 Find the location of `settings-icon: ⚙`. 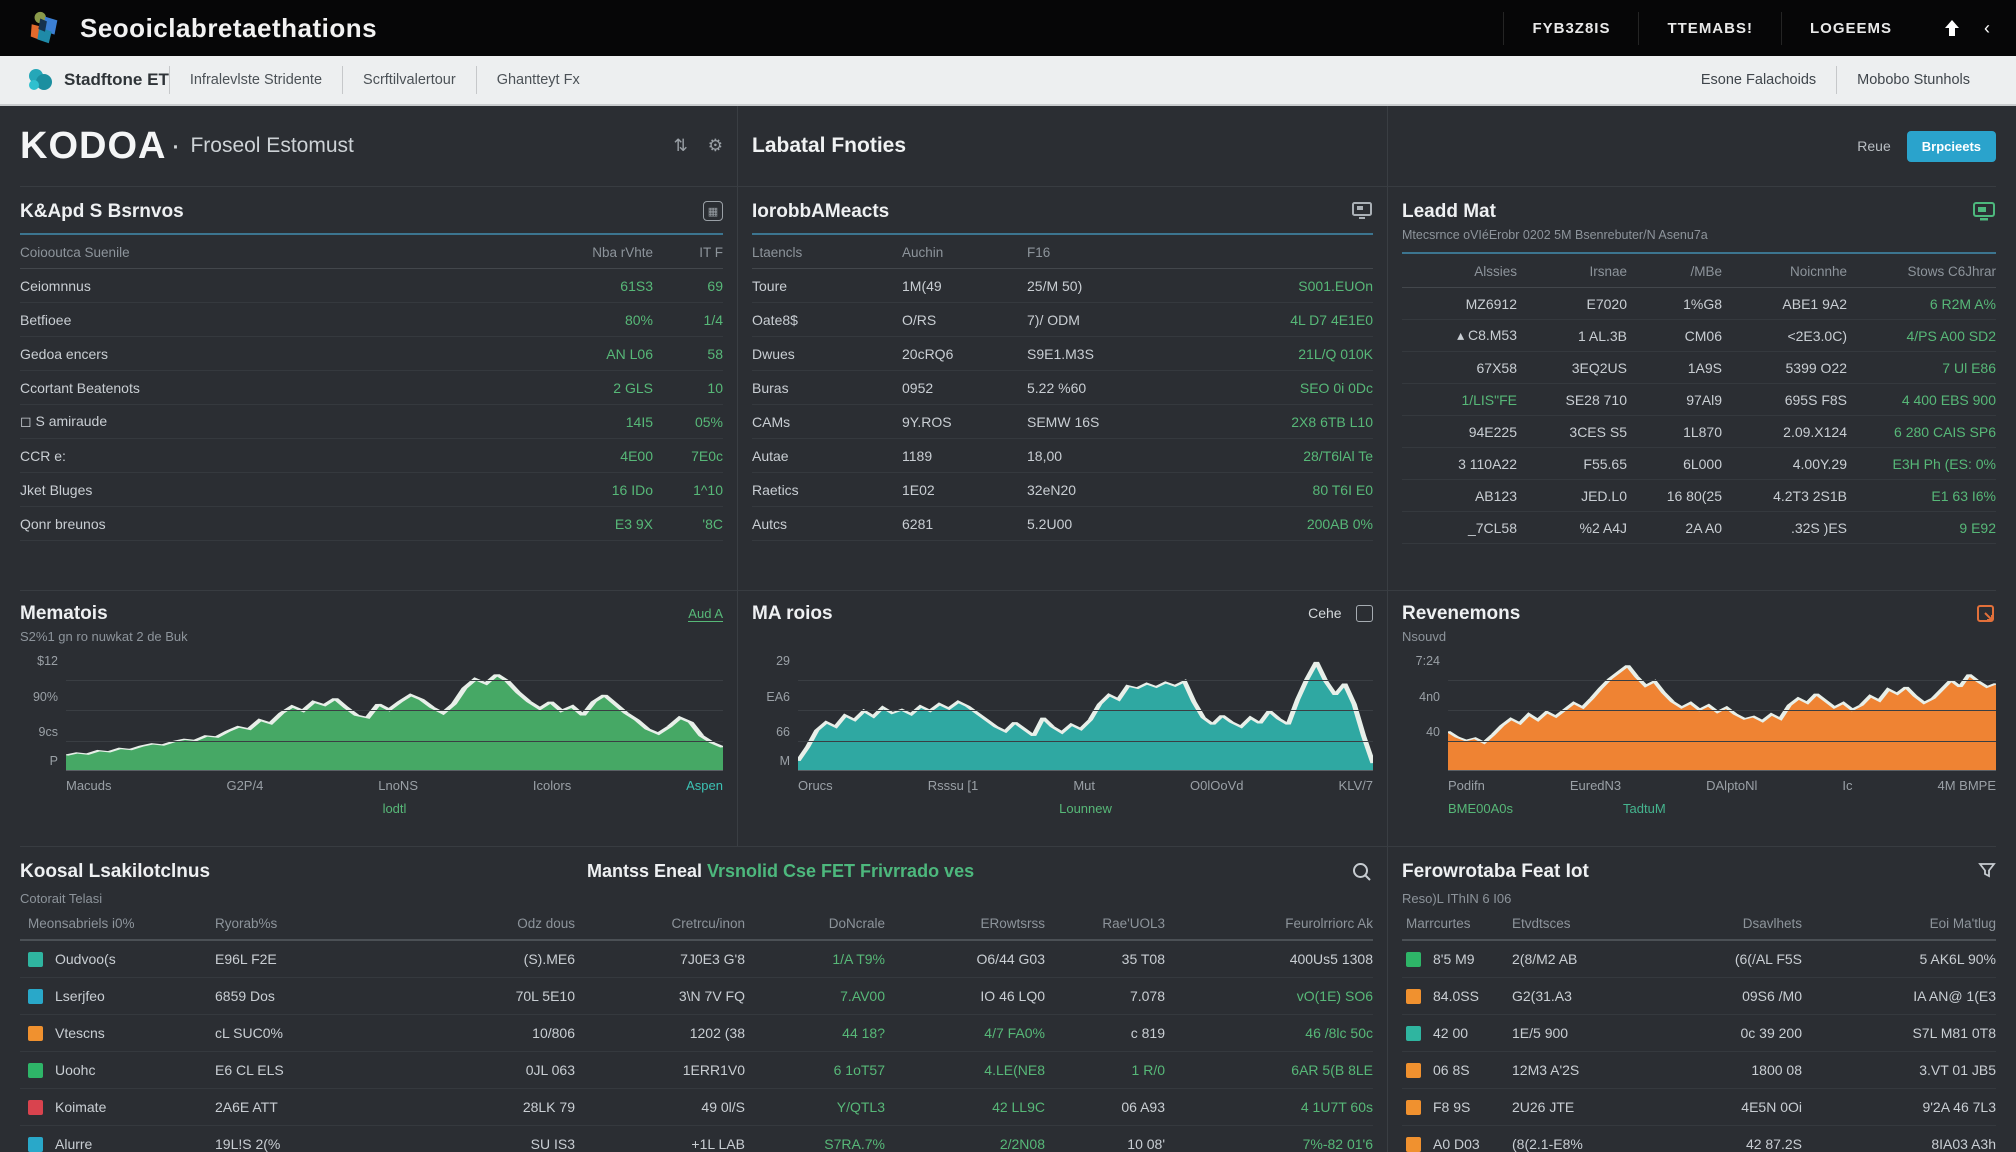

settings-icon: ⚙ is located at coordinates (715, 145).